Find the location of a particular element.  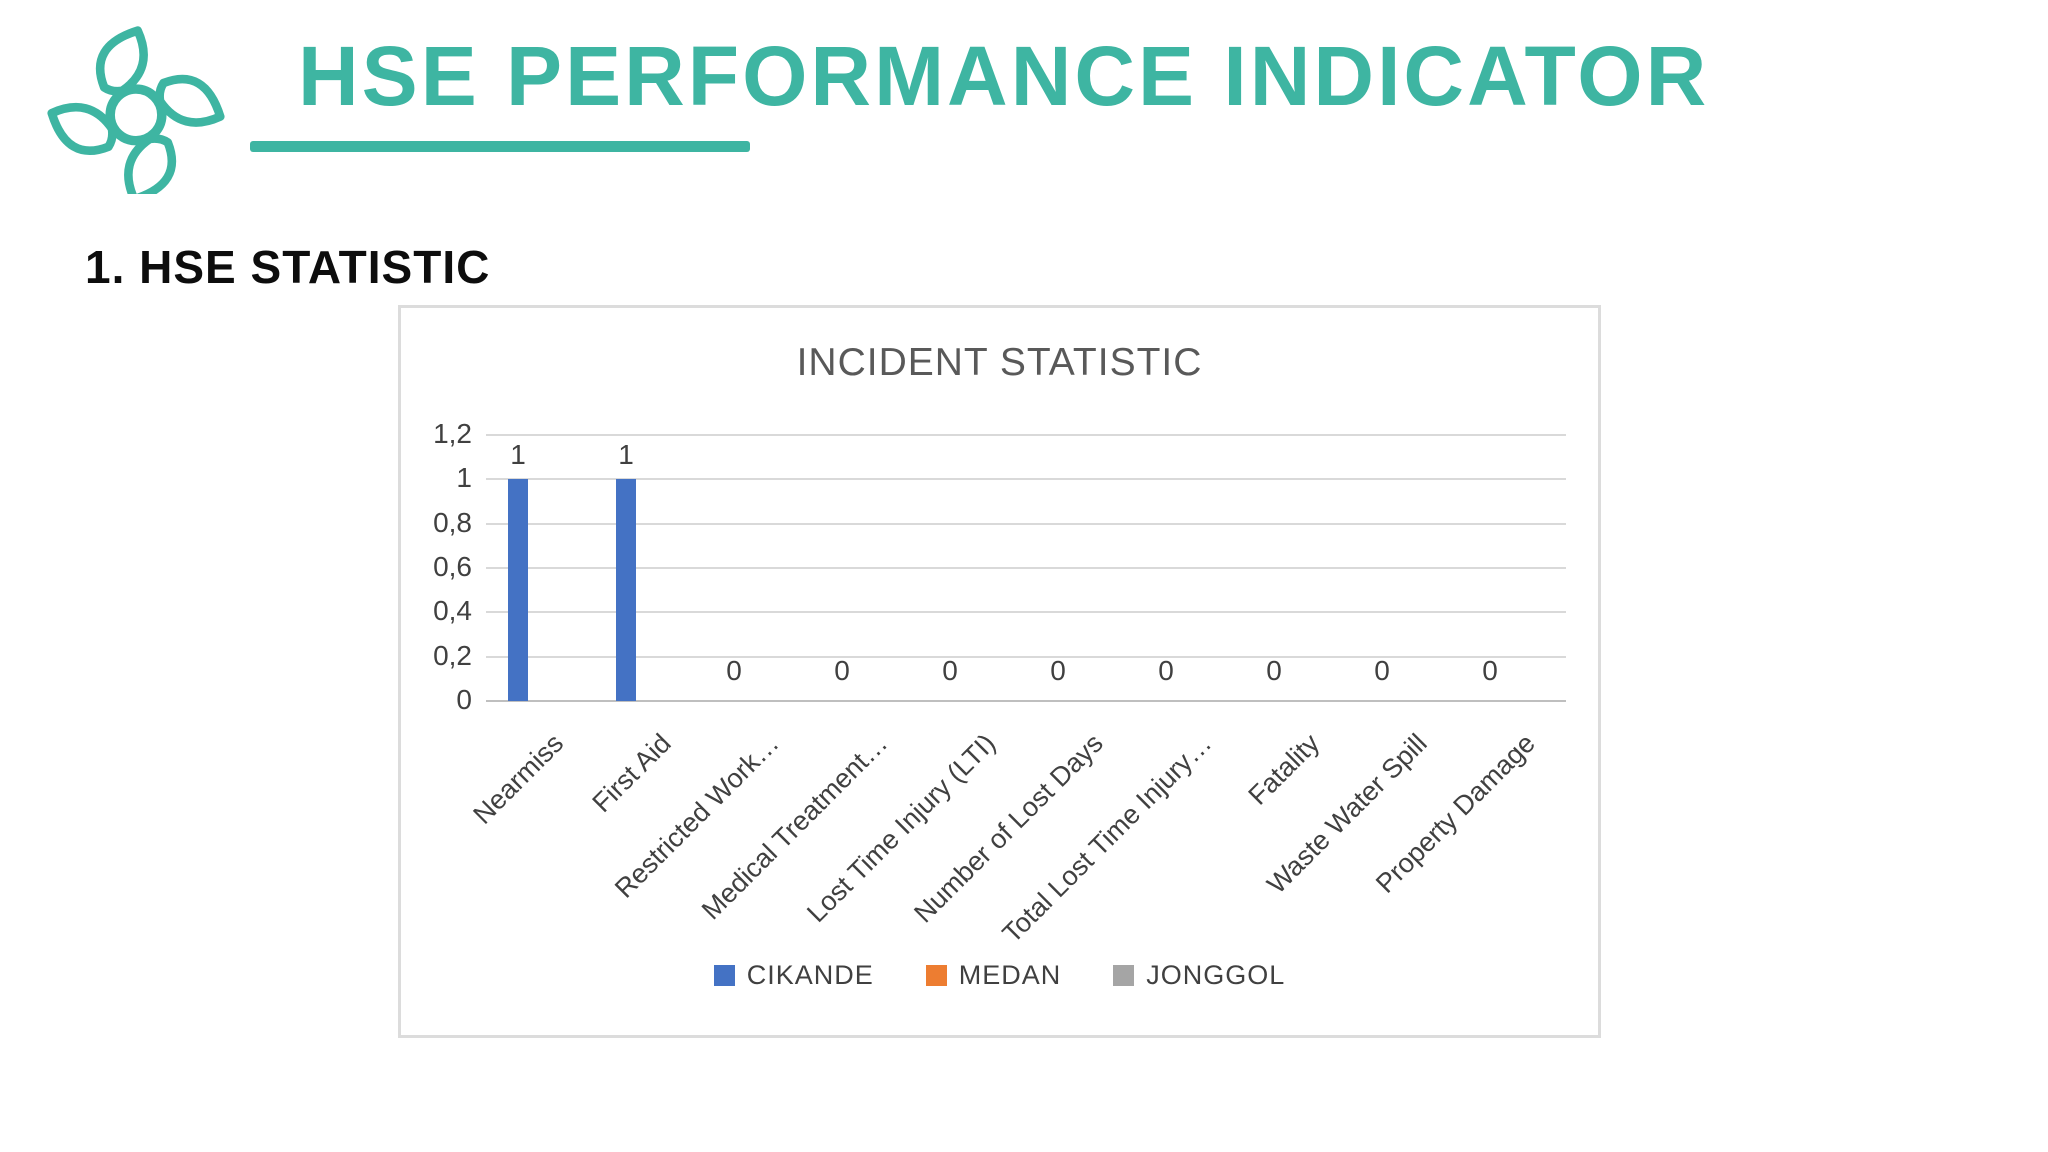

y-axis-tick-label: 0,2 is located at coordinates (452, 655).